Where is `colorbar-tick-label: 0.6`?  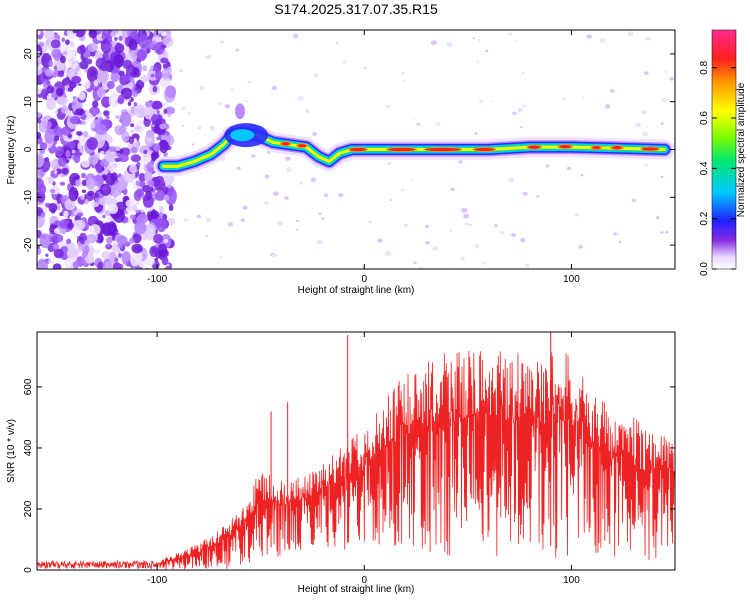
colorbar-tick-label: 0.6 is located at coordinates (704, 118).